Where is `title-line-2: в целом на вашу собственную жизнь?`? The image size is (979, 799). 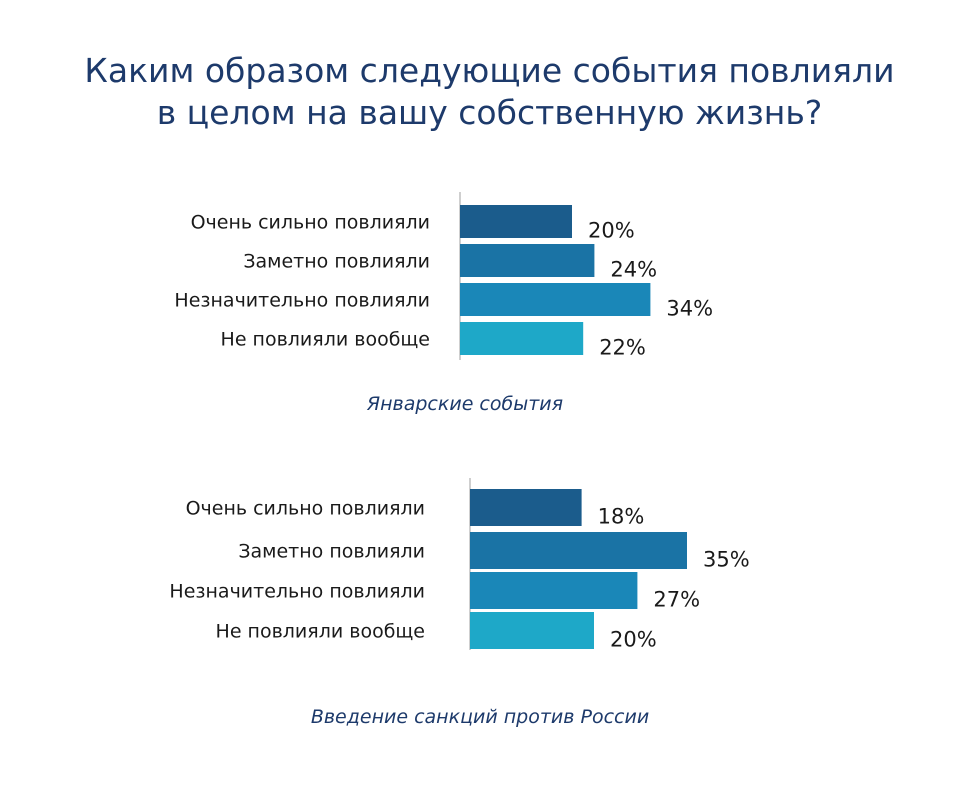
title-line-2: в целом на вашу собственную жизнь? is located at coordinates (489, 112).